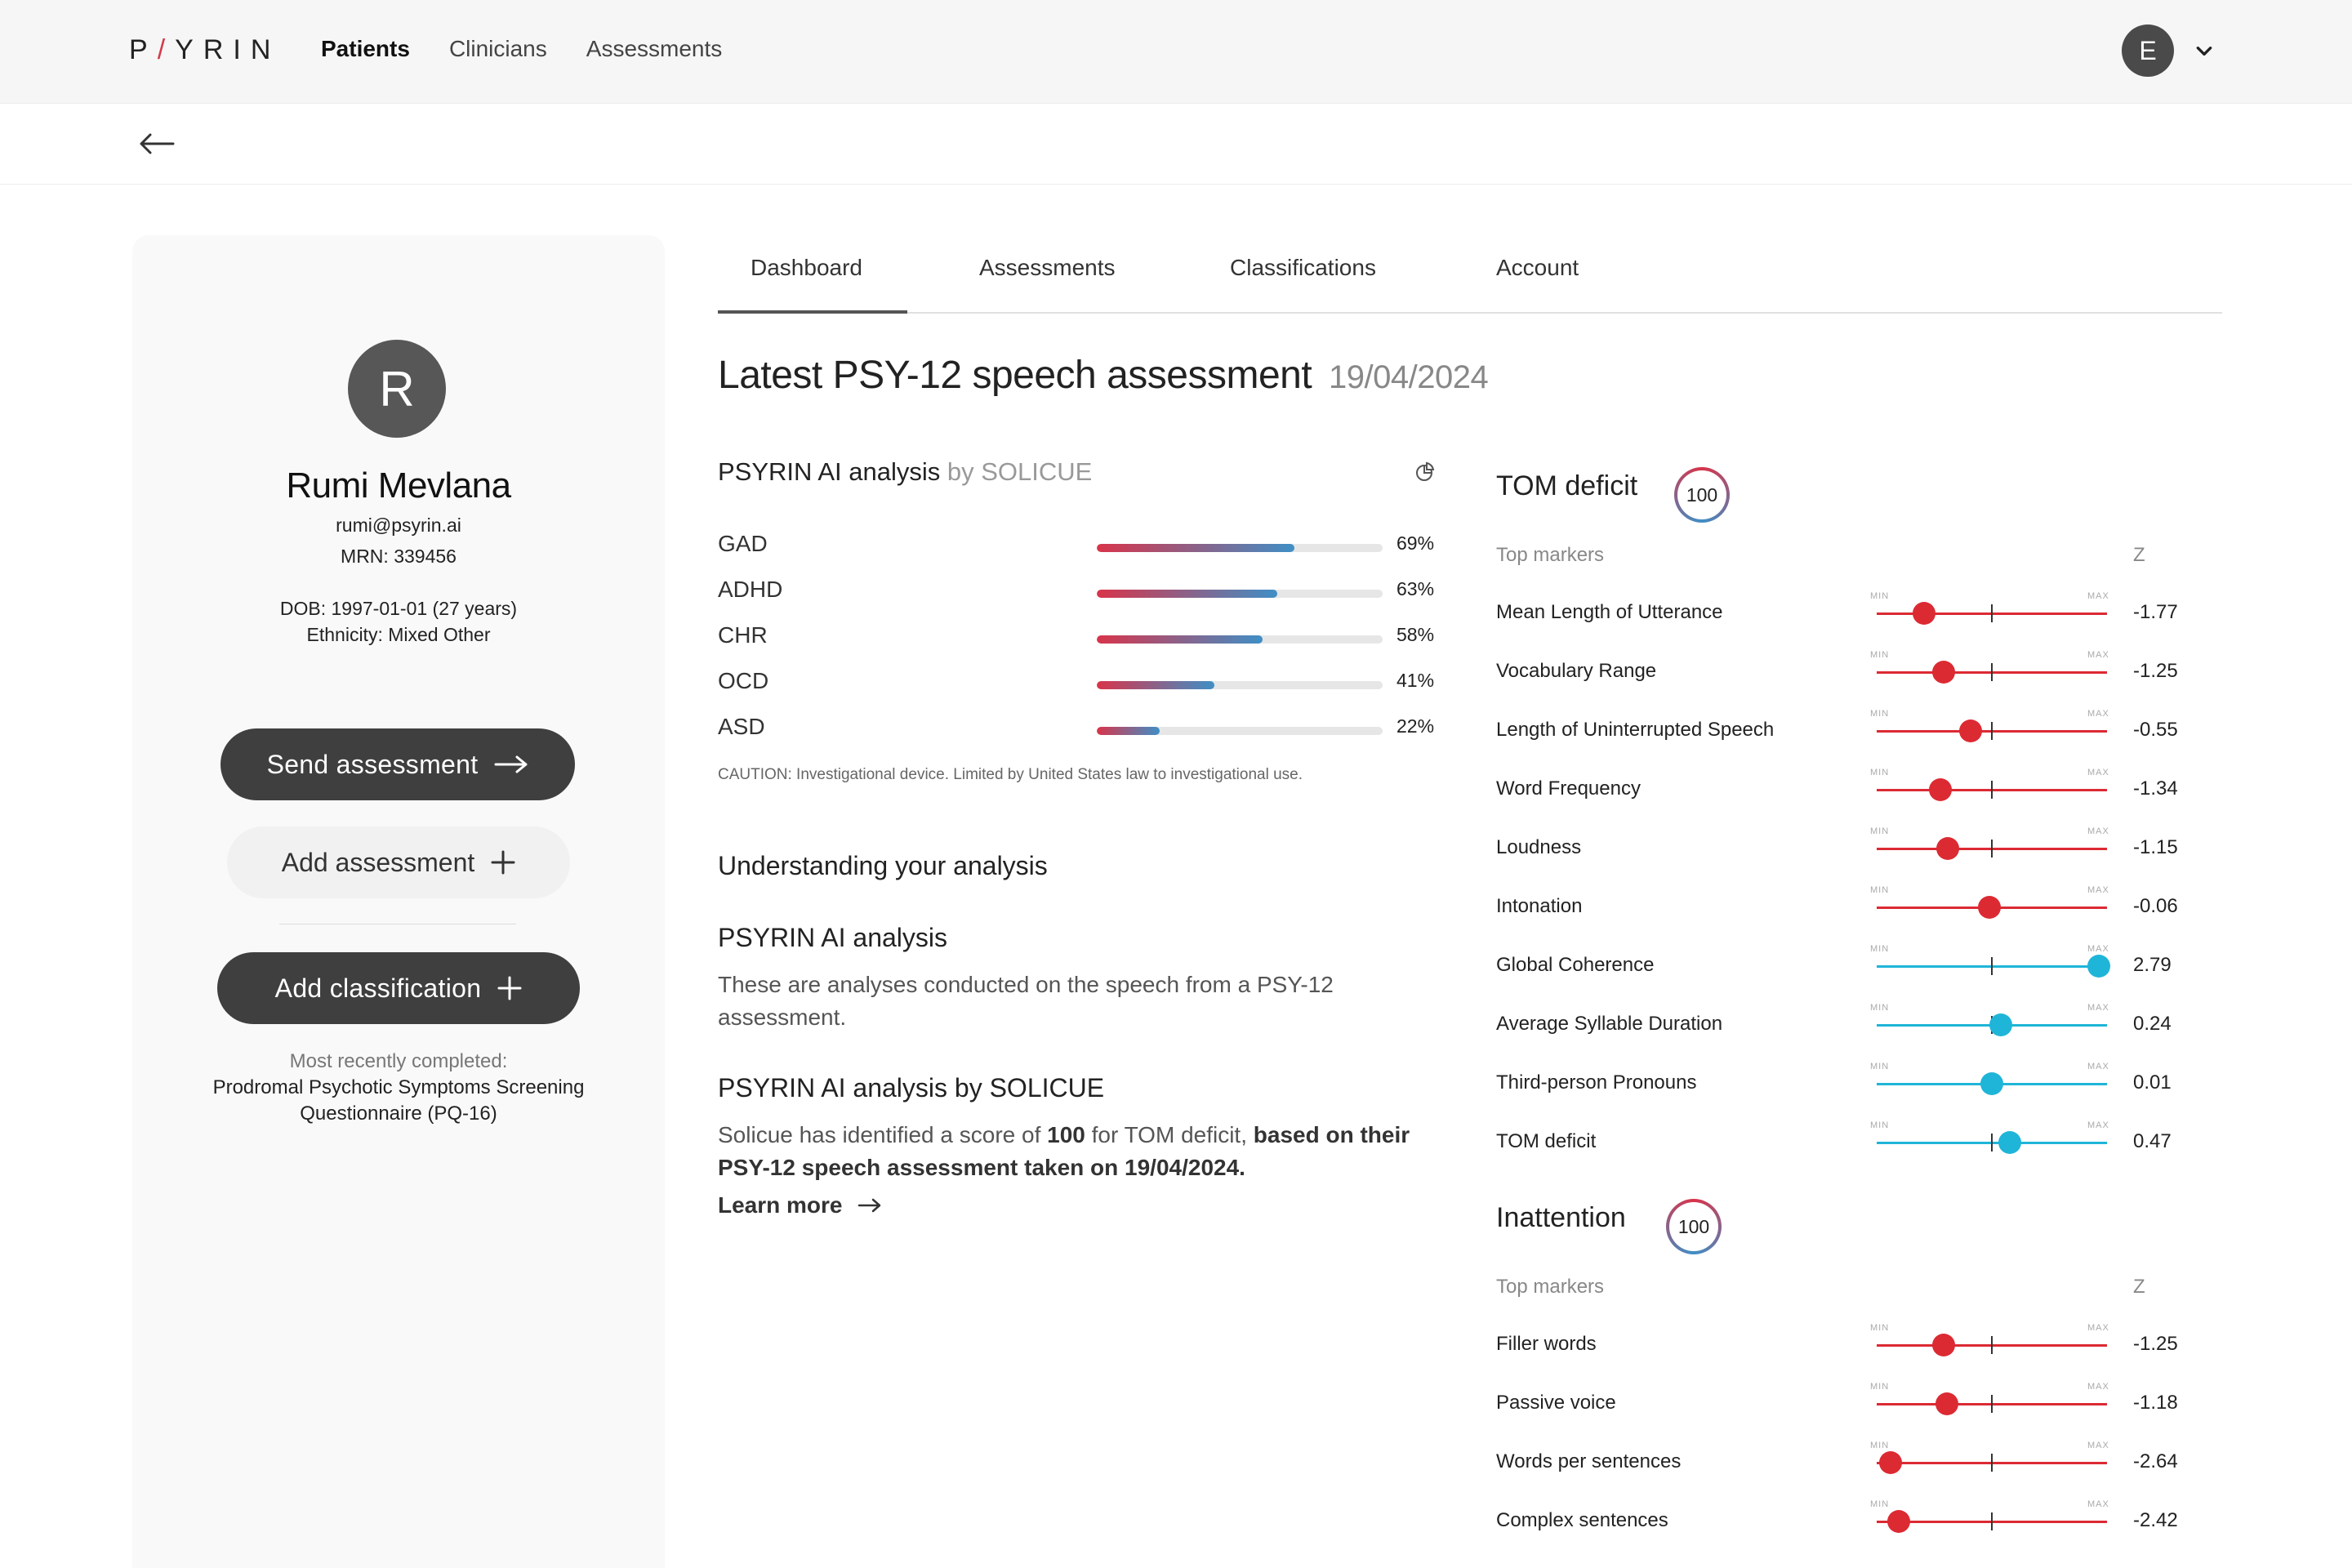 The image size is (2352, 1568). What do you see at coordinates (654, 48) in the screenshot?
I see `nav-assessments: Assessments` at bounding box center [654, 48].